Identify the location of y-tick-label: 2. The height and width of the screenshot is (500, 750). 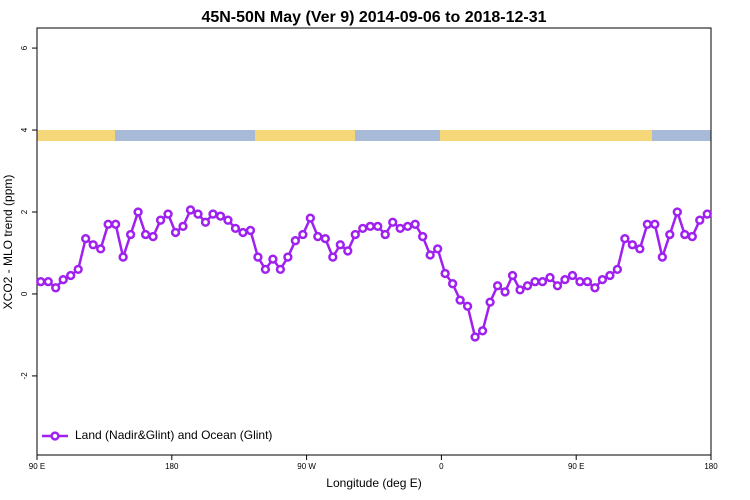
(24, 211).